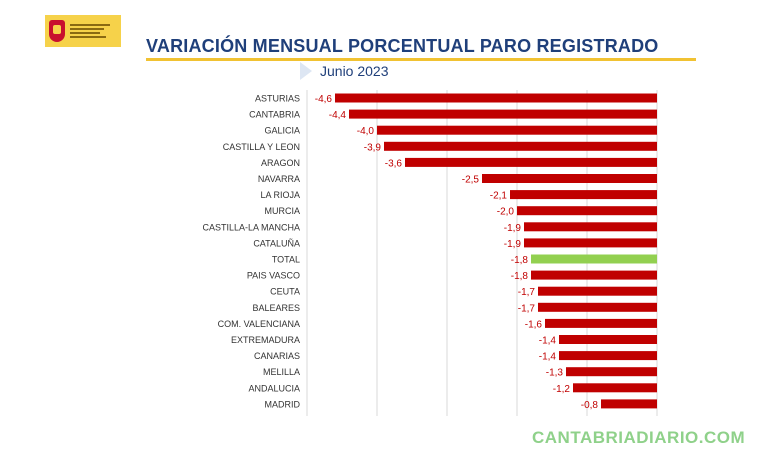 The width and height of the screenshot is (771, 470). I want to click on category-label: ANDALUCIA, so click(274, 388).